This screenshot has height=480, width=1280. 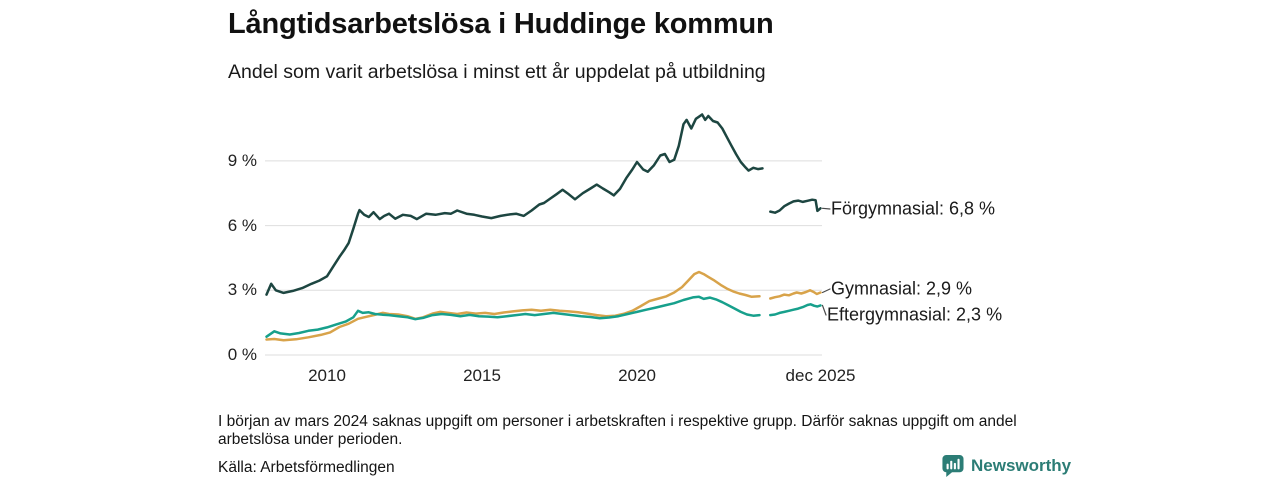 What do you see at coordinates (306, 467) in the screenshot?
I see `source-attribution: Källa: Arbetsförmedlingen` at bounding box center [306, 467].